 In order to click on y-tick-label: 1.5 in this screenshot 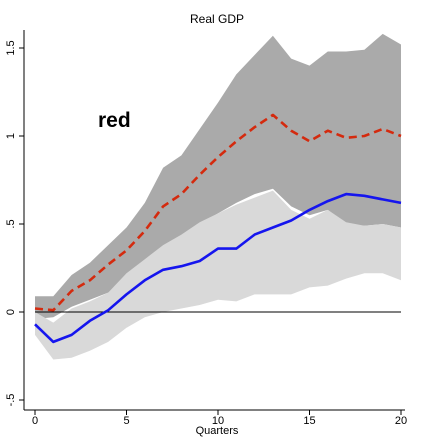, I will do `click(11, 47)`.